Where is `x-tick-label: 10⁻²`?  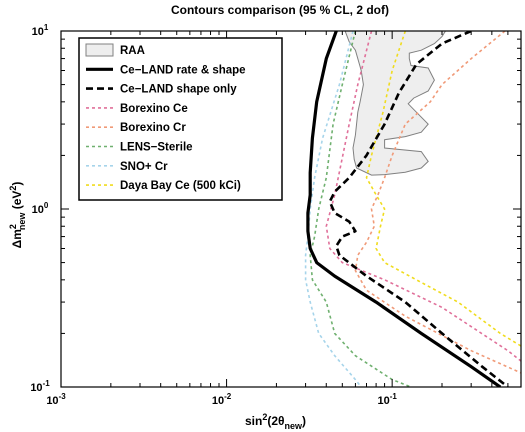
x-tick-label: 10⁻² is located at coordinates (222, 399).